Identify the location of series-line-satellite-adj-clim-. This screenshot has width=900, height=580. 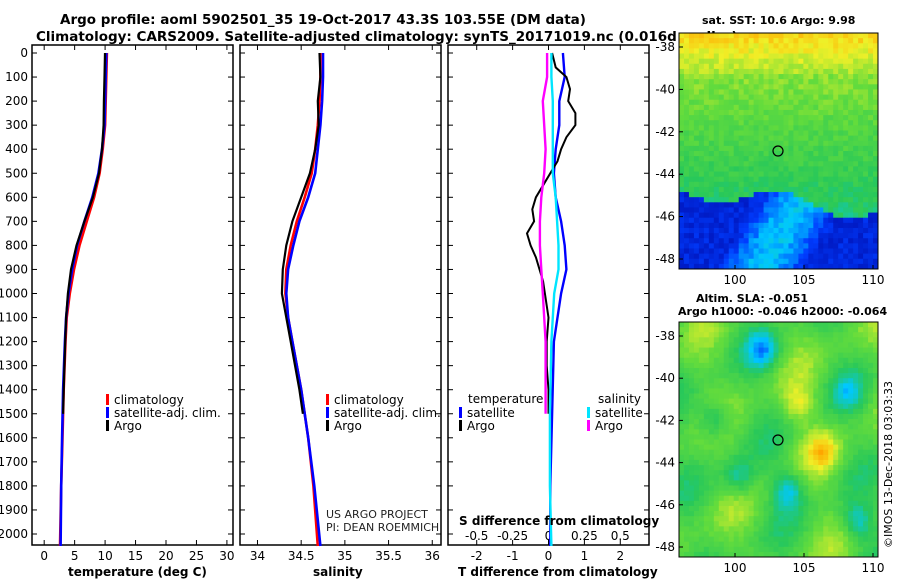
(304, 300).